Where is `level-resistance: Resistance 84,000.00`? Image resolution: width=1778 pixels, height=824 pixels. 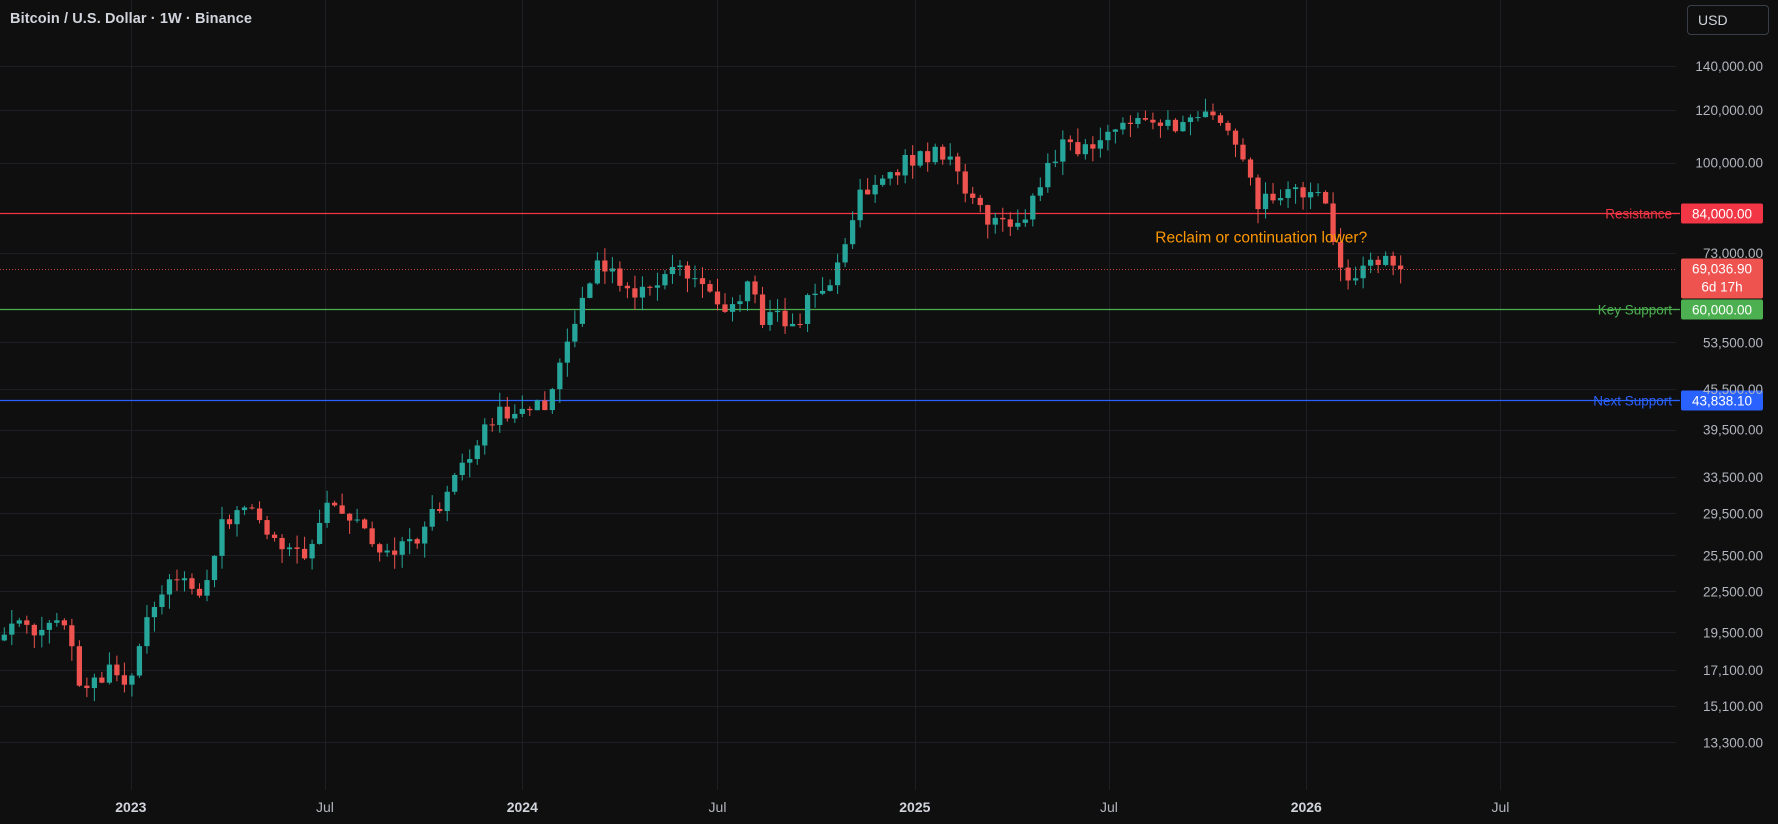
level-resistance: Resistance 84,000.00 is located at coordinates (881, 213).